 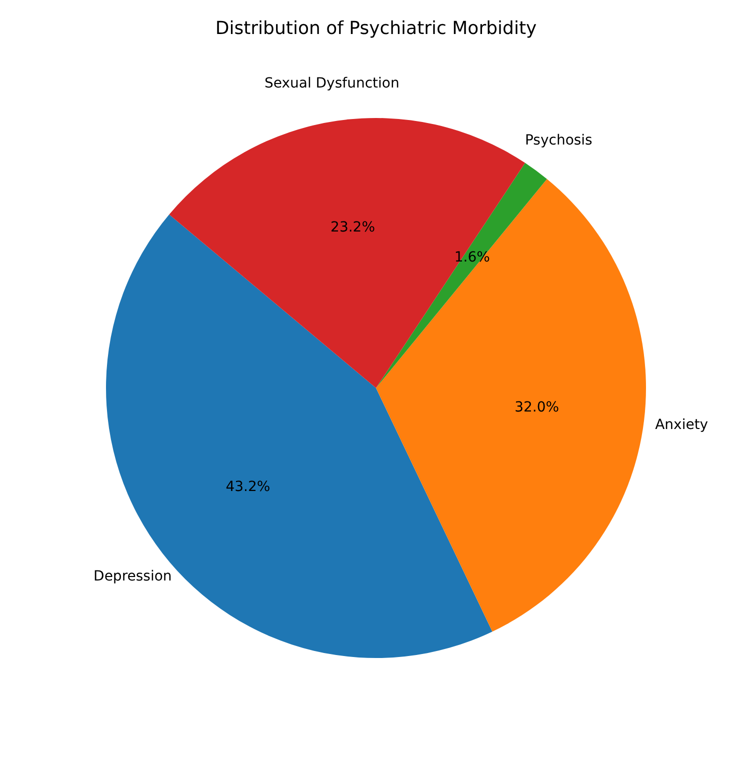 What do you see at coordinates (133, 576) in the screenshot?
I see `slice-label: Depression` at bounding box center [133, 576].